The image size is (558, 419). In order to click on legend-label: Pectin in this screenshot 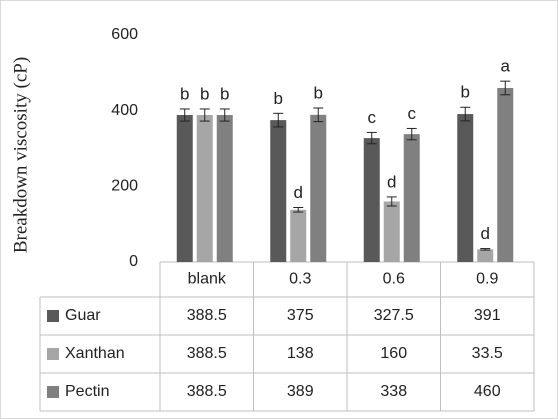, I will do `click(87, 391)`.